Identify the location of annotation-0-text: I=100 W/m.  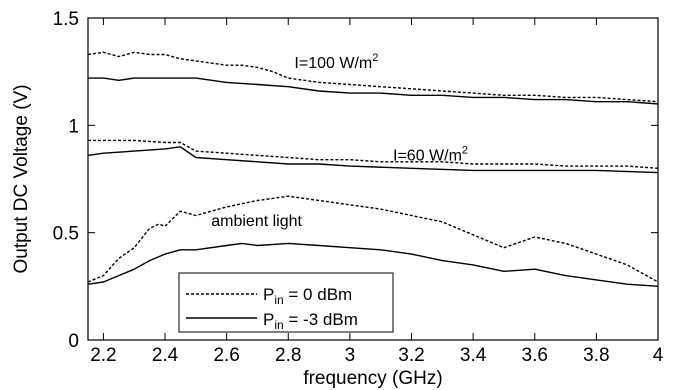
(333, 63).